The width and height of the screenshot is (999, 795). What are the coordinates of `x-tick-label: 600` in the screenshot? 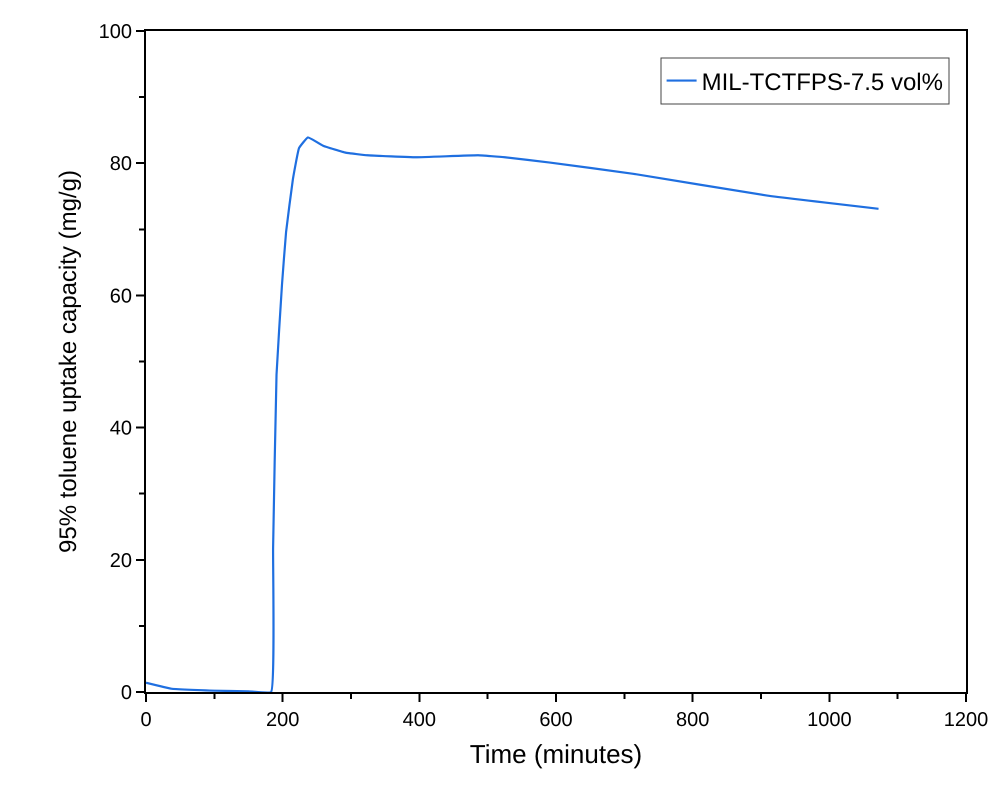 It's located at (556, 720).